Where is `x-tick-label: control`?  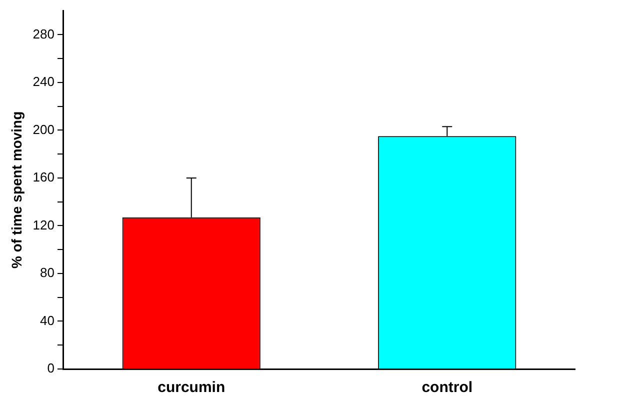 x-tick-label: control is located at coordinates (447, 387).